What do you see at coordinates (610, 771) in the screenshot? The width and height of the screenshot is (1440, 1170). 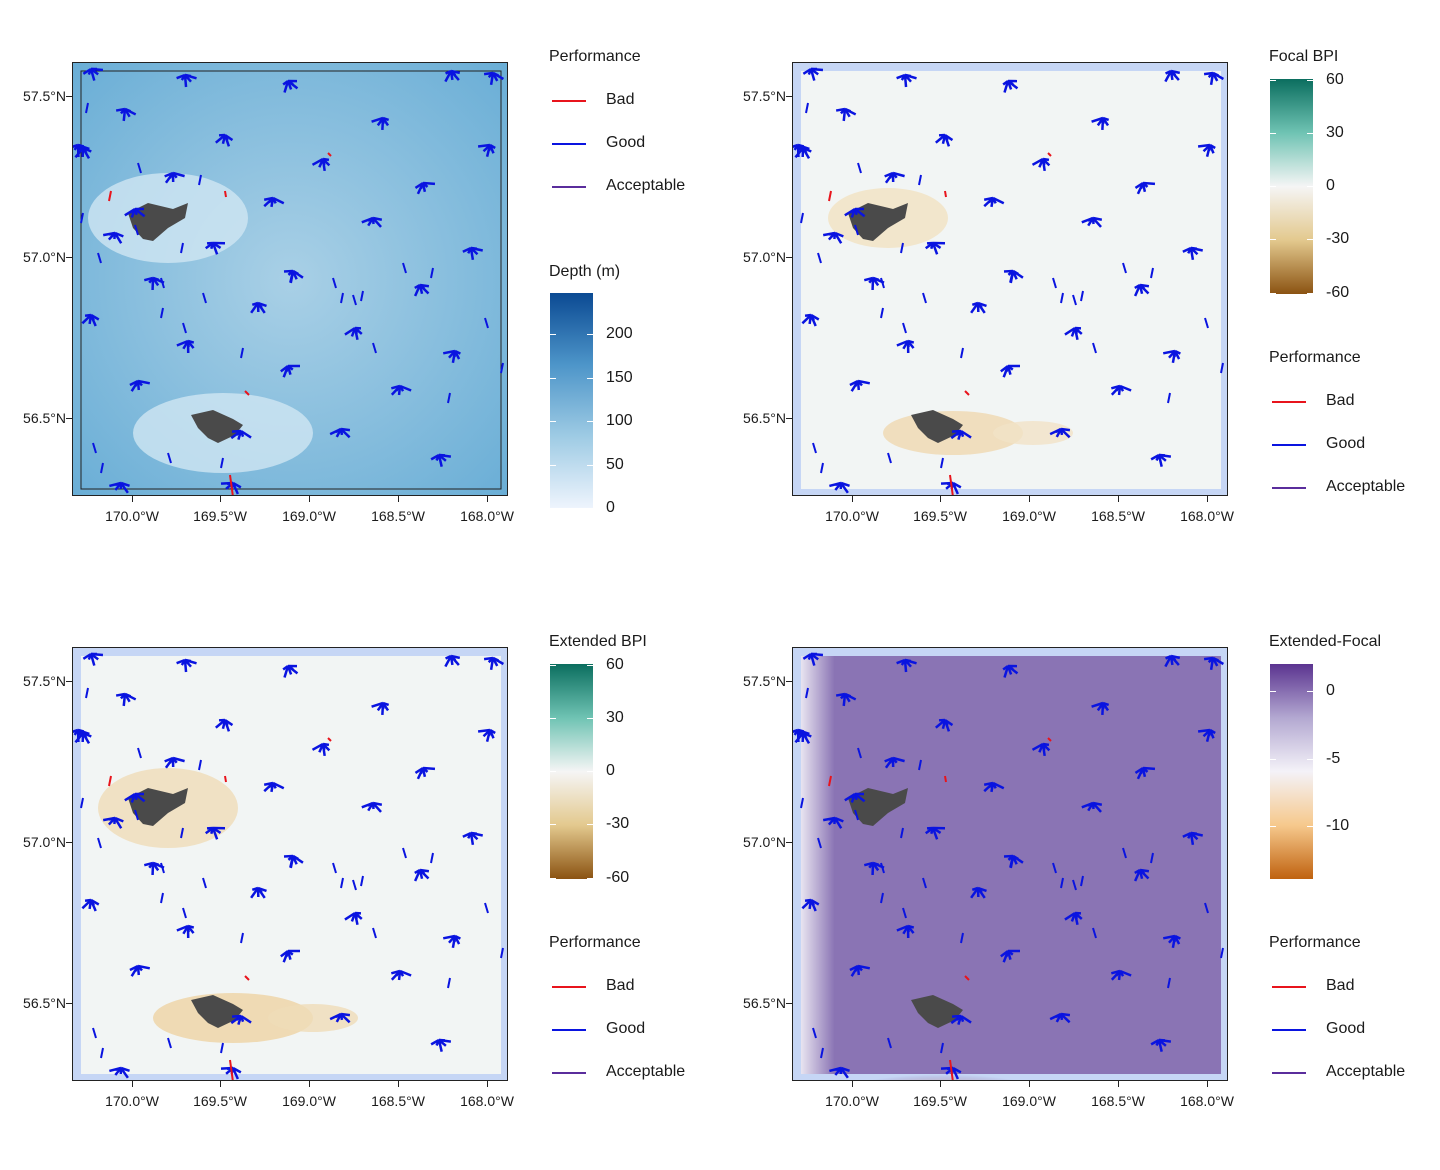 I see `colorbar-tick-label: 0` at bounding box center [610, 771].